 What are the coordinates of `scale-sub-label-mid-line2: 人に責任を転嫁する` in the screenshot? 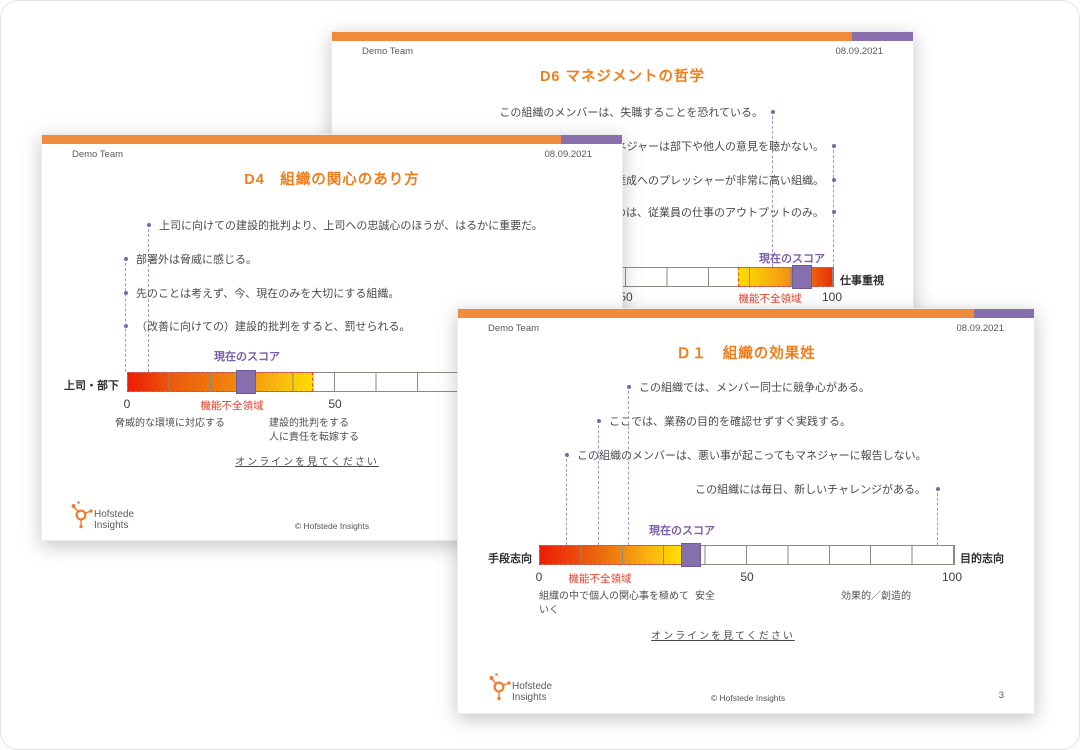 It's located at (314, 437).